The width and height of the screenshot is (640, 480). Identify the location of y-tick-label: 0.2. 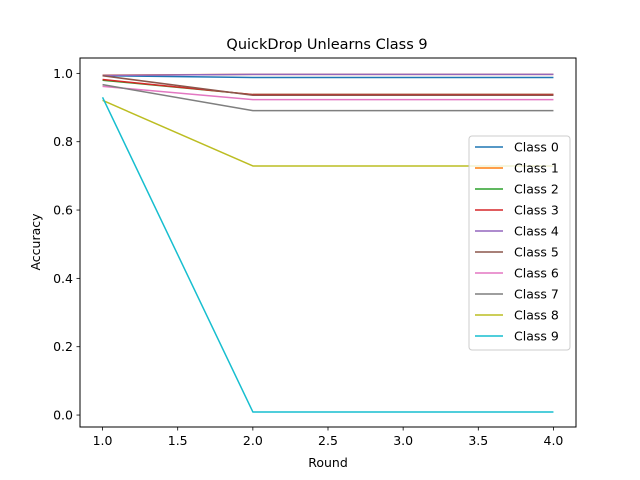
(63, 346).